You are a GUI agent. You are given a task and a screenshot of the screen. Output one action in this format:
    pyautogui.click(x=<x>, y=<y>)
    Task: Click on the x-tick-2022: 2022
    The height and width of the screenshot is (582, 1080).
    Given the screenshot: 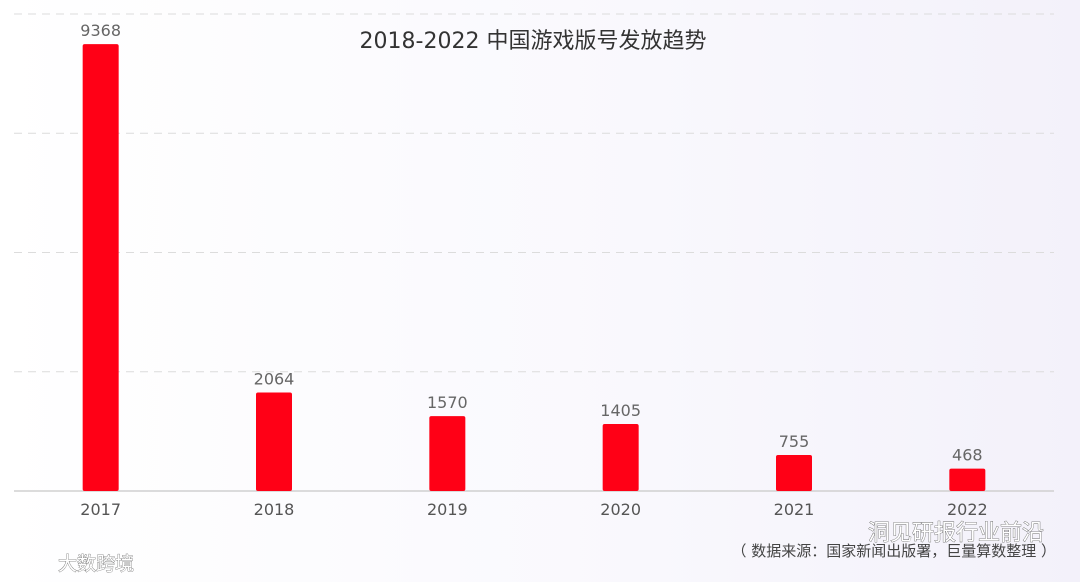 What is the action you would take?
    pyautogui.click(x=967, y=509)
    